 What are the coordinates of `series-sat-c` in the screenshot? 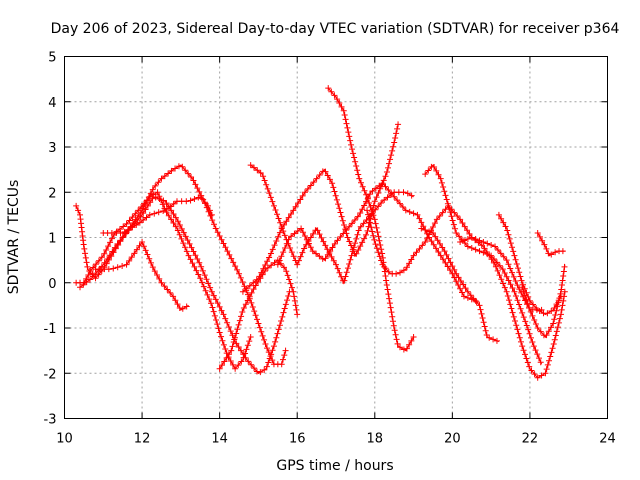 It's located at (185, 285).